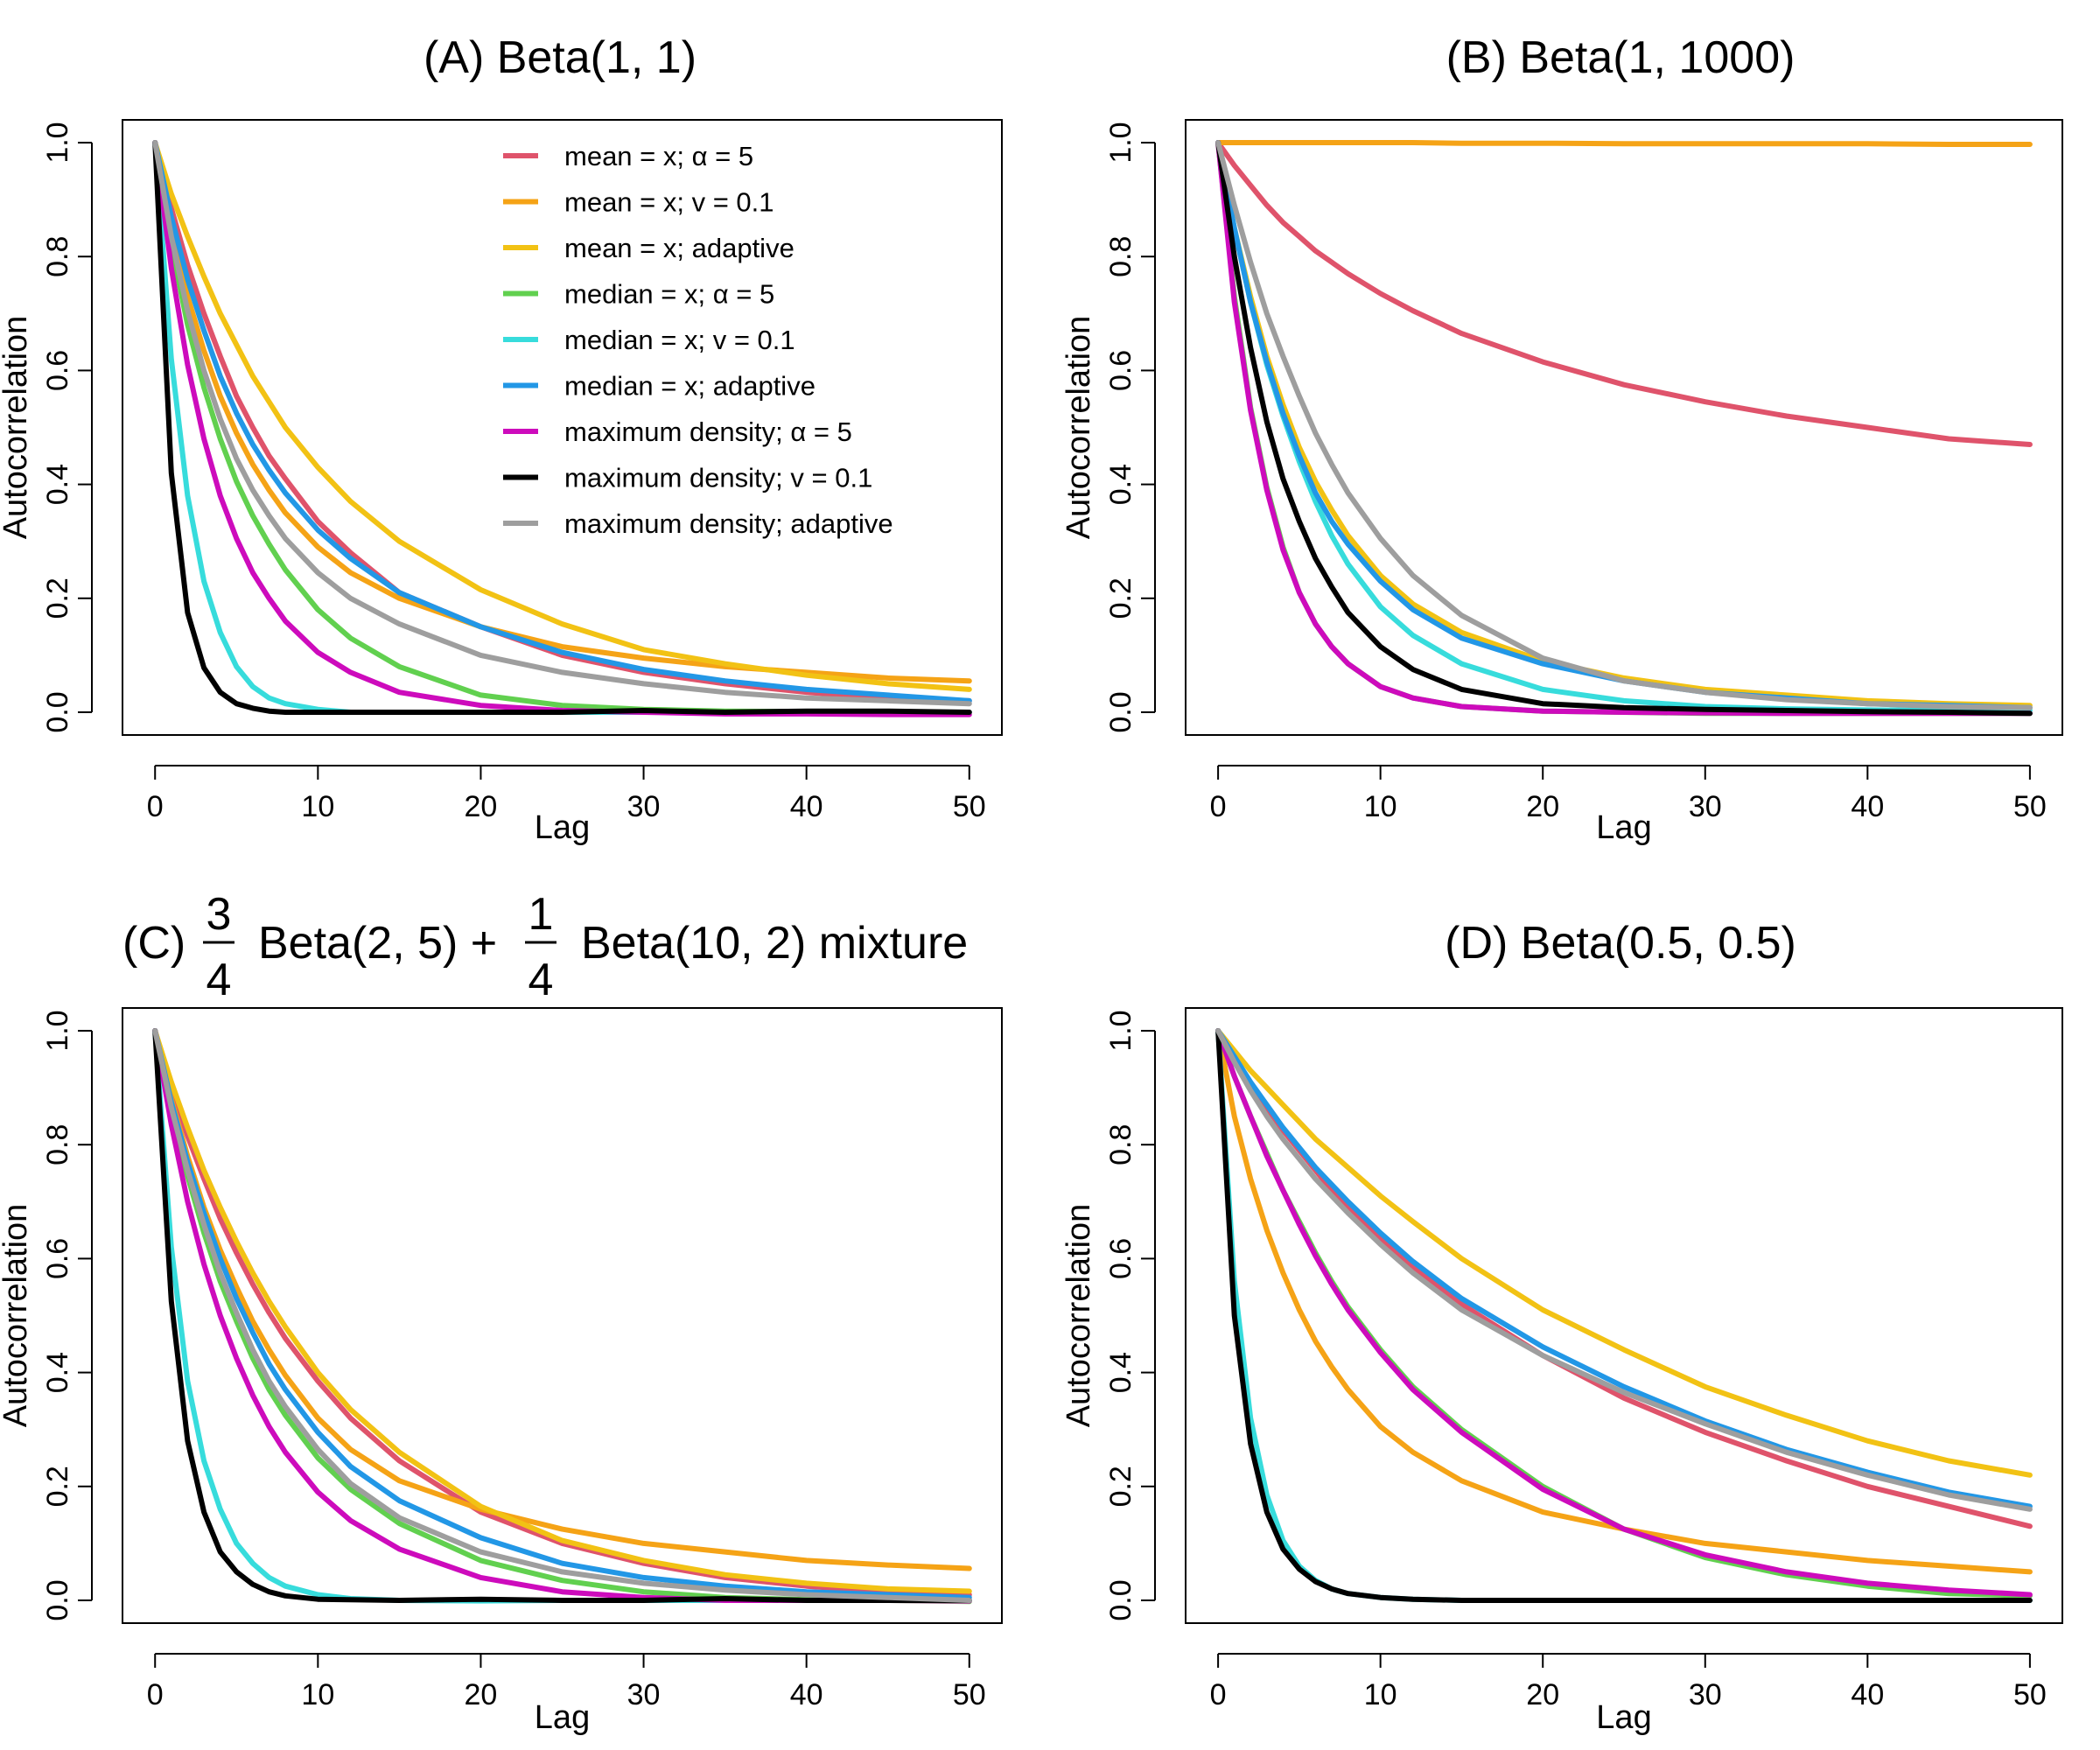 Image resolution: width=2100 pixels, height=1750 pixels. I want to click on panel-d-x-tick-label: 30, so click(1705, 1695).